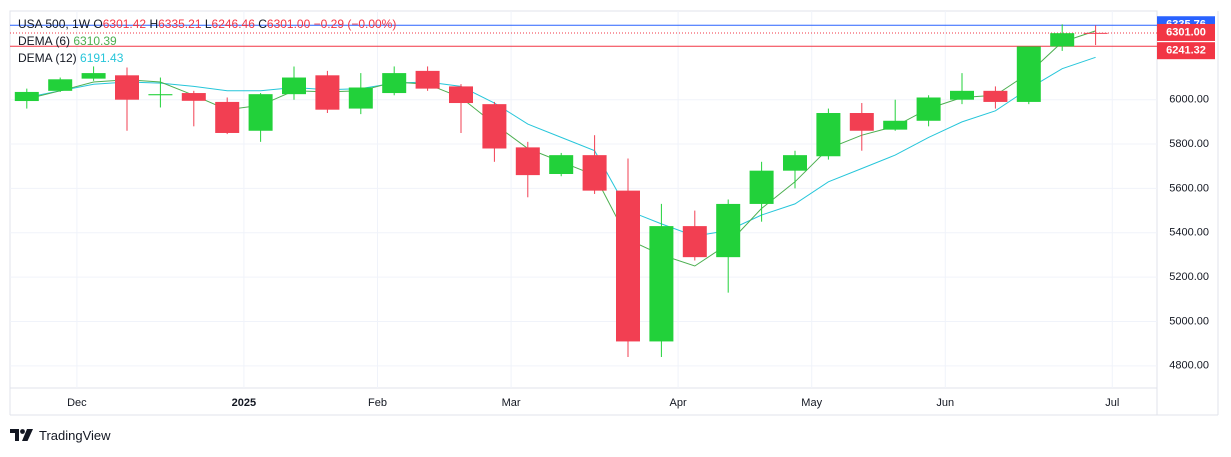 The image size is (1231, 457). Describe the element at coordinates (75, 435) in the screenshot. I see `tradingview-wordmark: TradingView` at that location.